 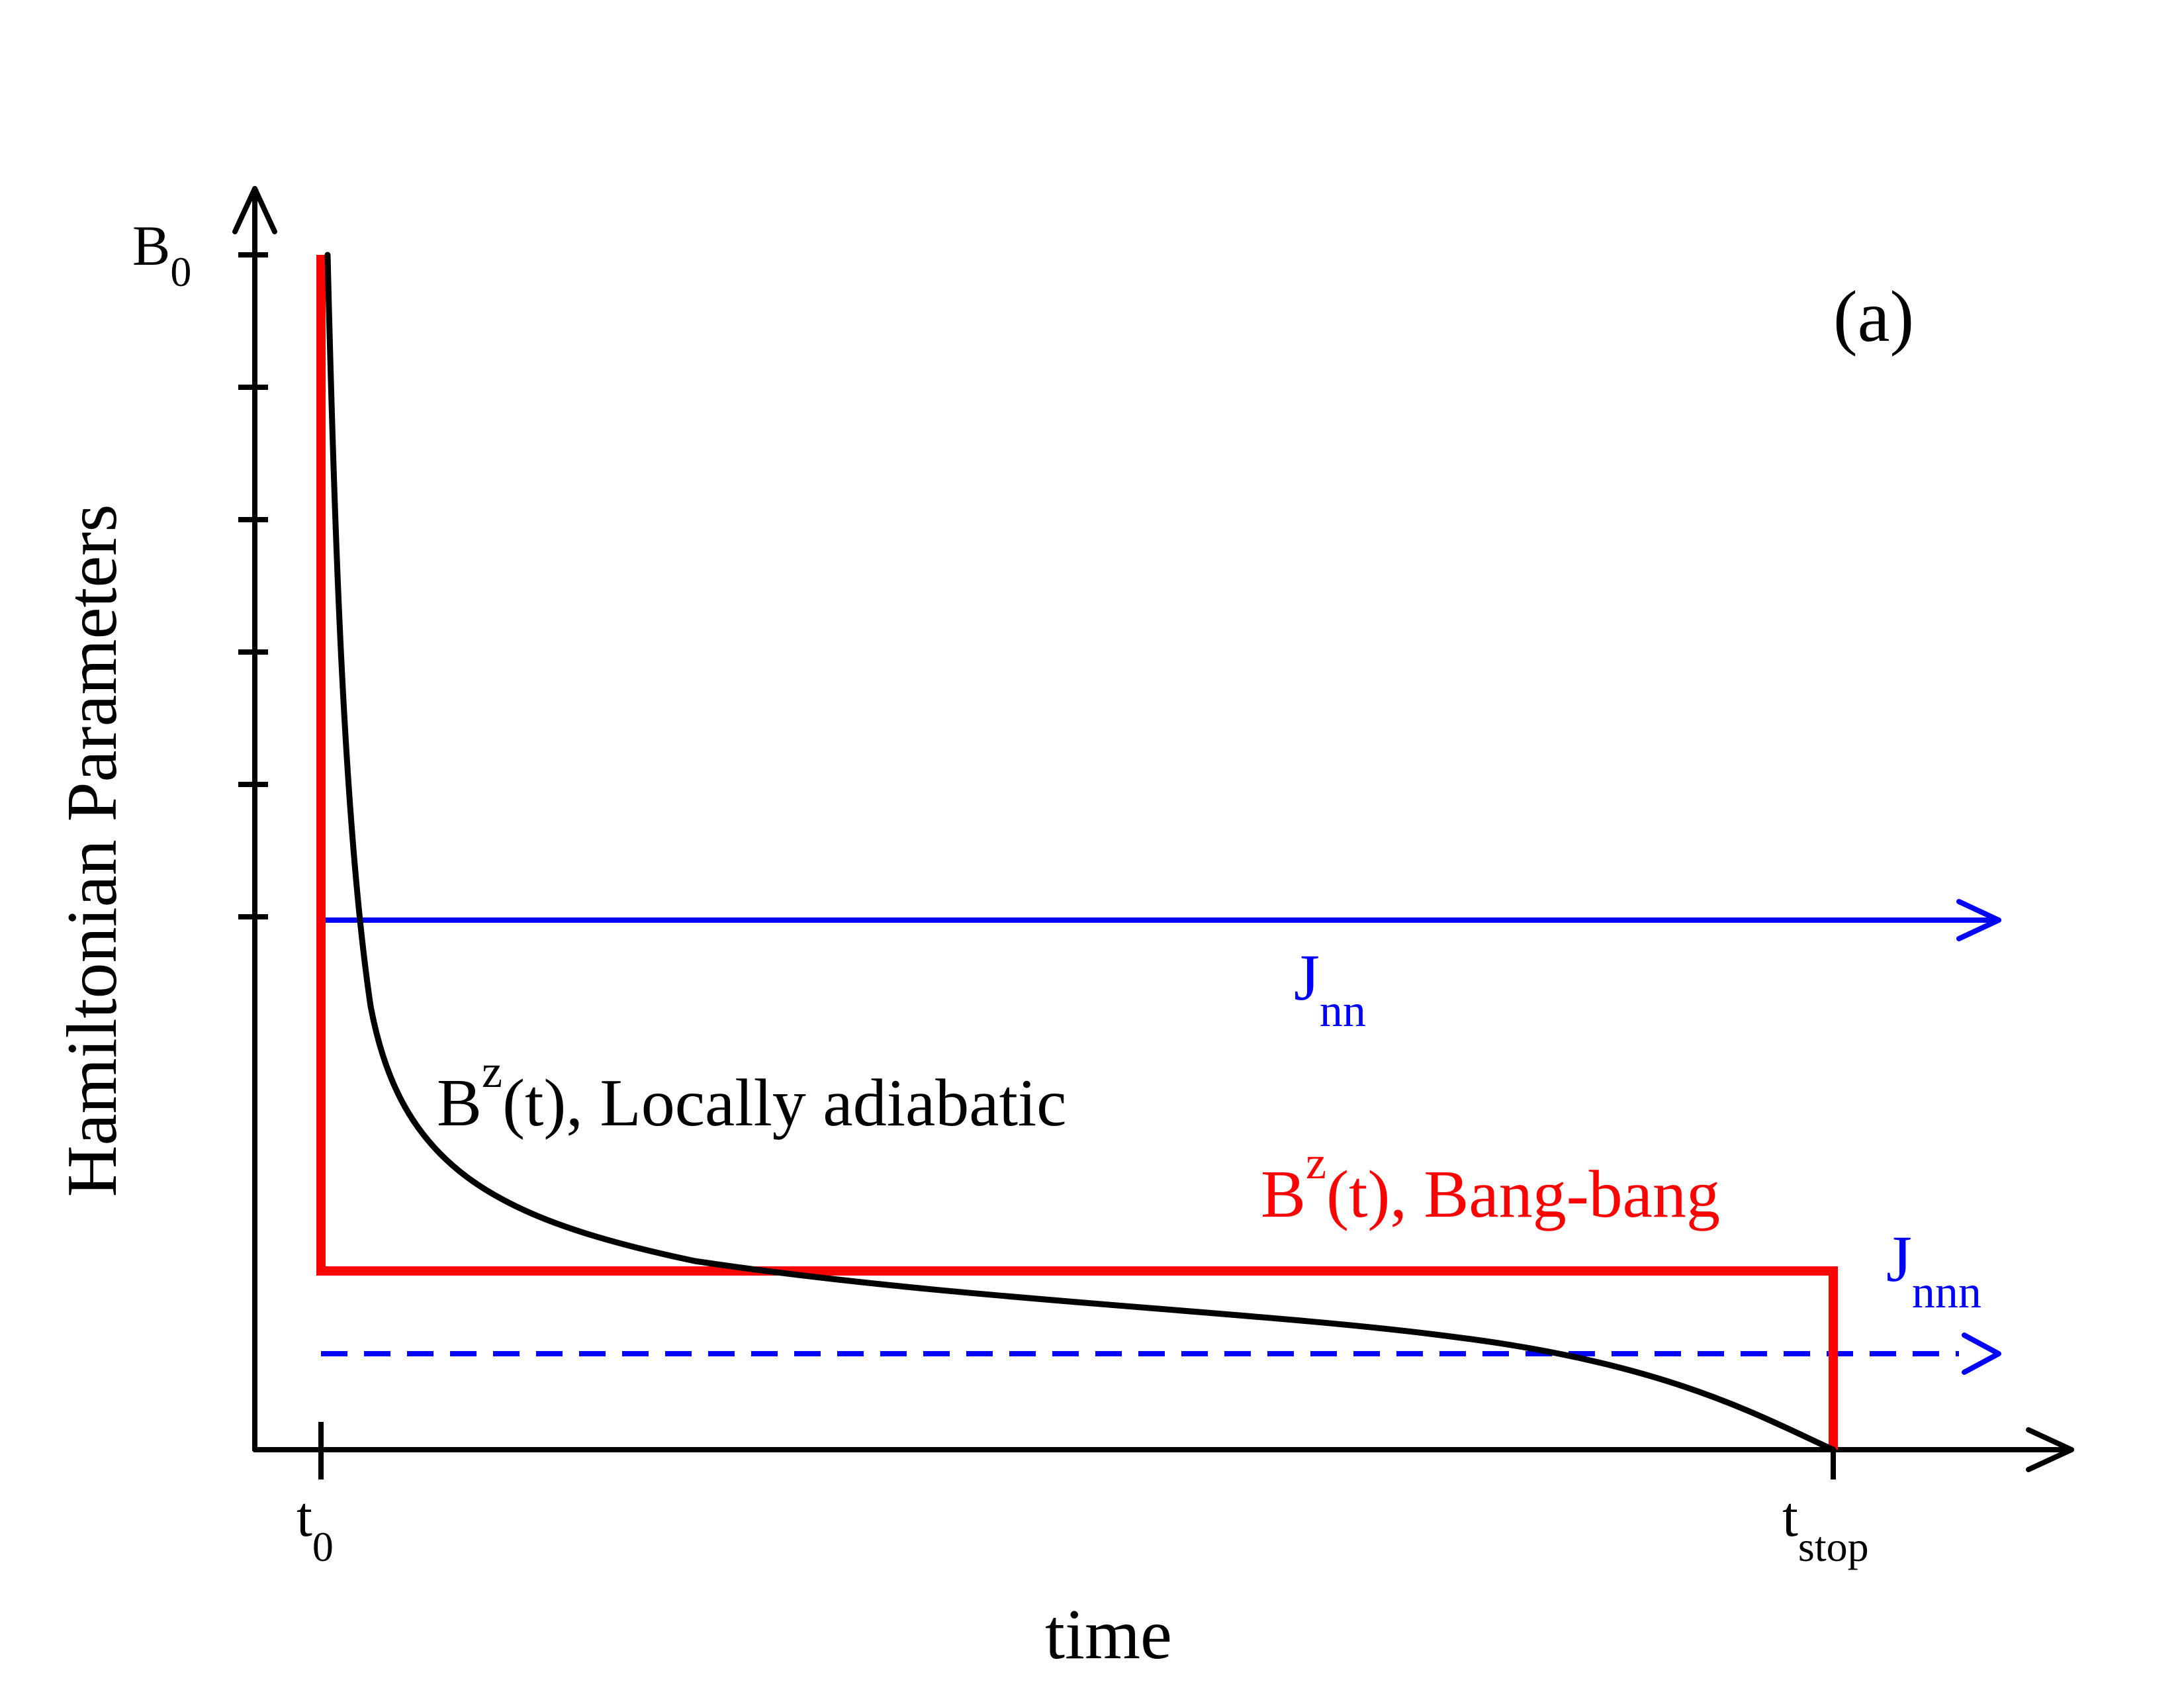 What do you see at coordinates (323, 1546) in the screenshot?
I see `x-tick-label-t0-sub: 0` at bounding box center [323, 1546].